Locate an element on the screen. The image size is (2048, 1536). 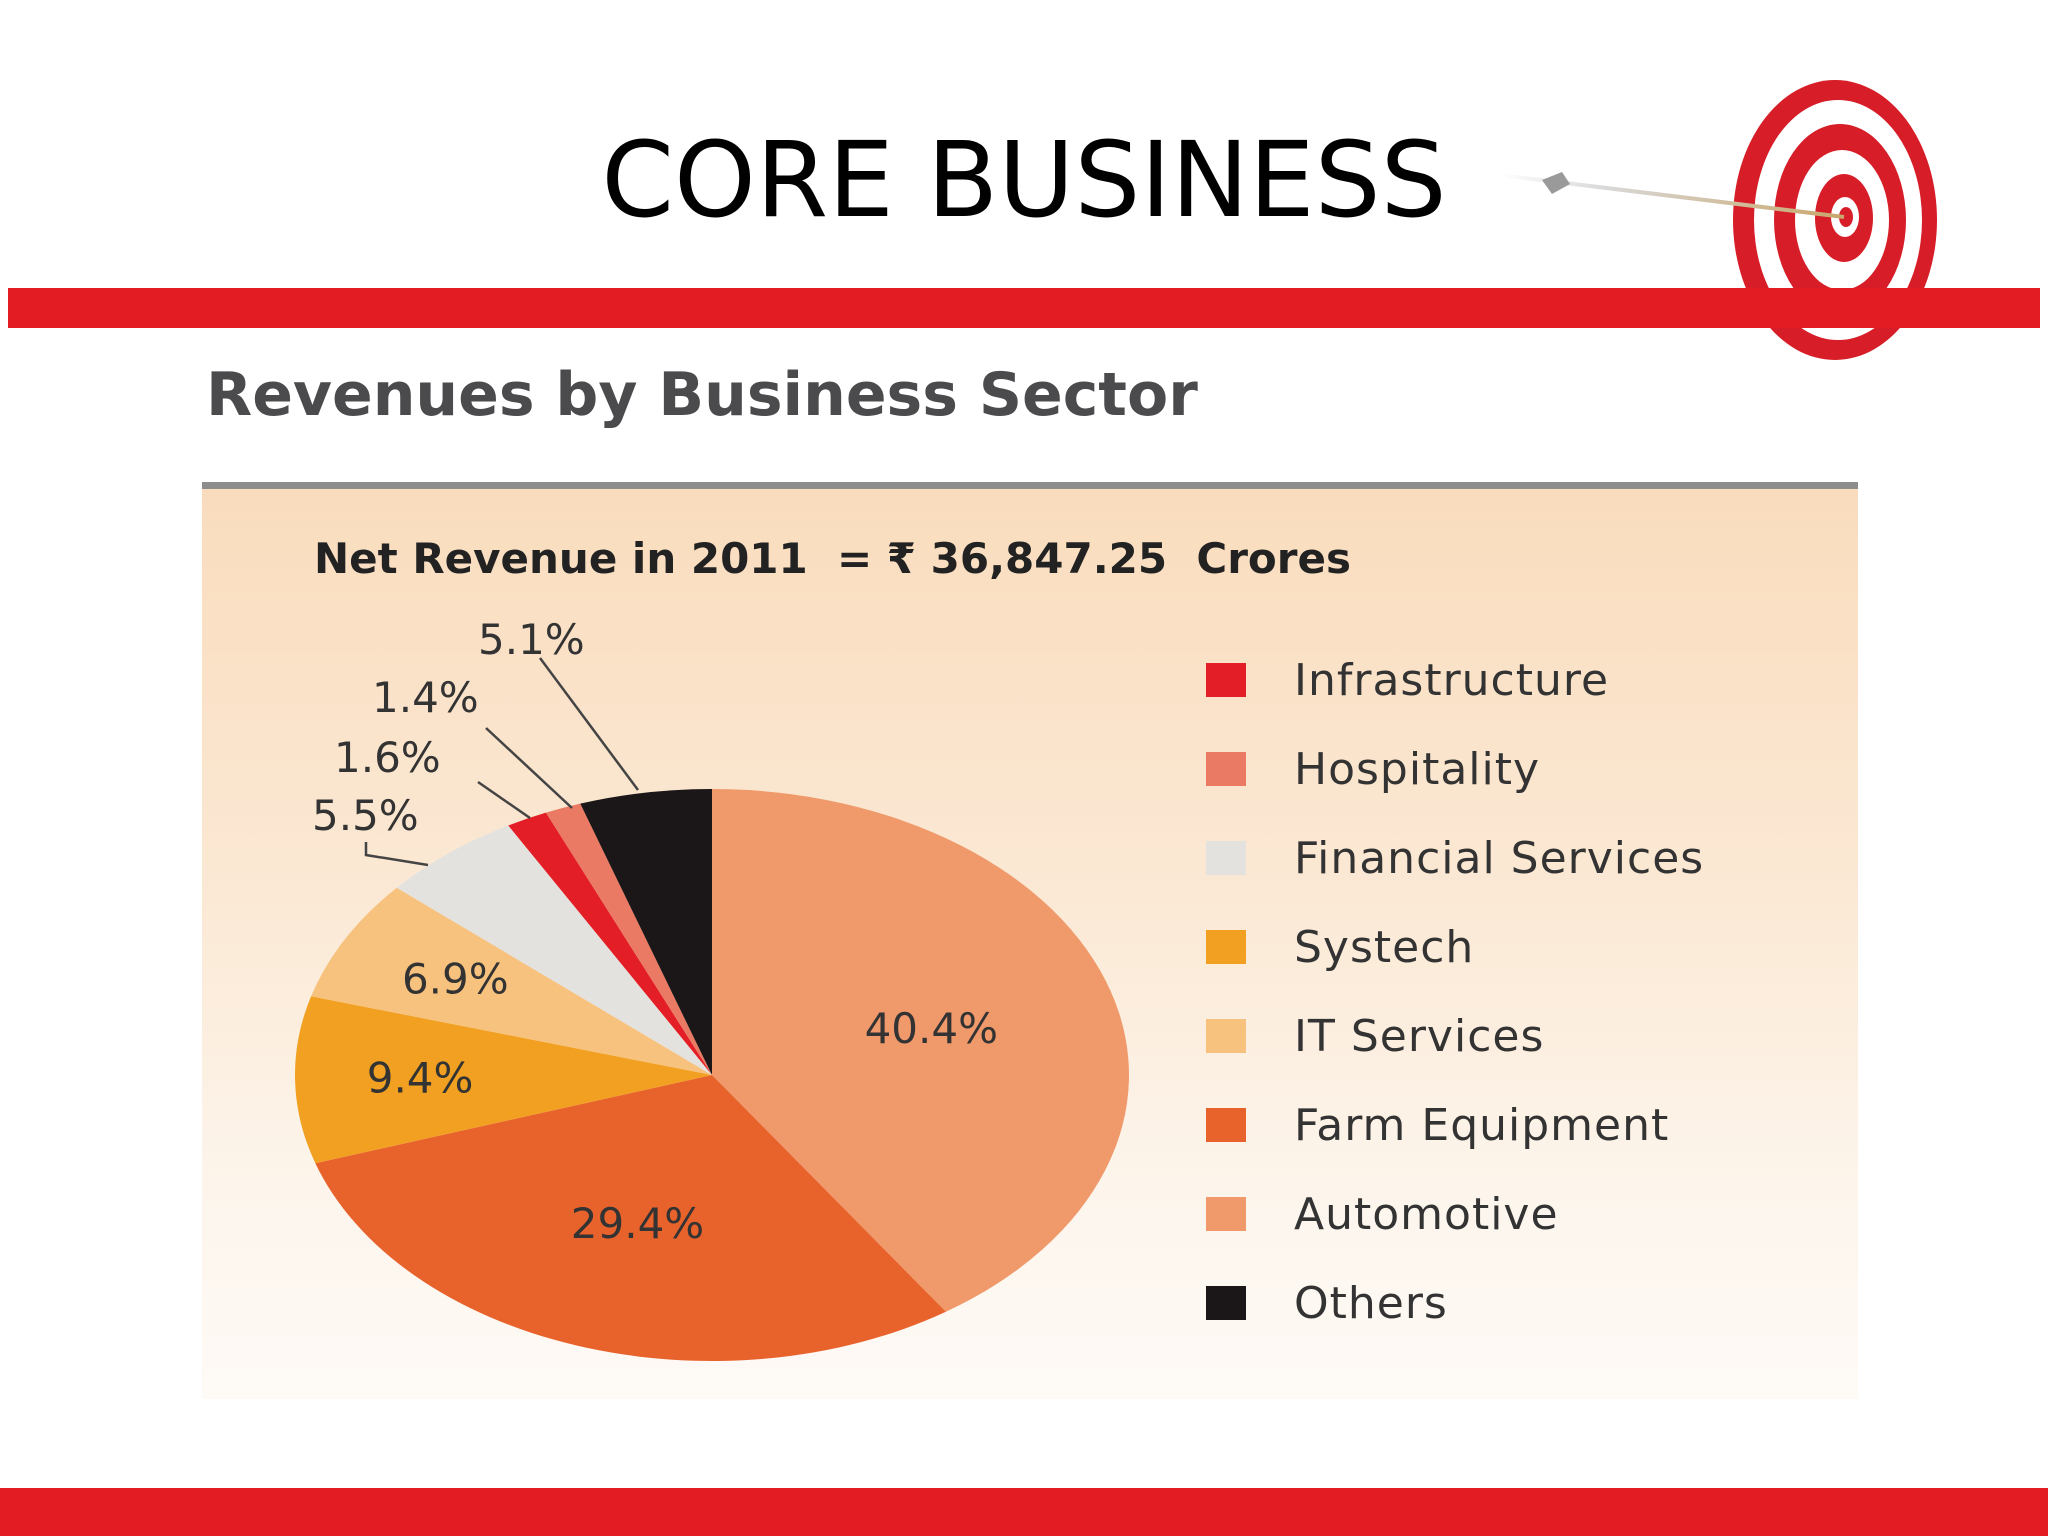
pie-slice-financial-services is located at coordinates (554, 950).